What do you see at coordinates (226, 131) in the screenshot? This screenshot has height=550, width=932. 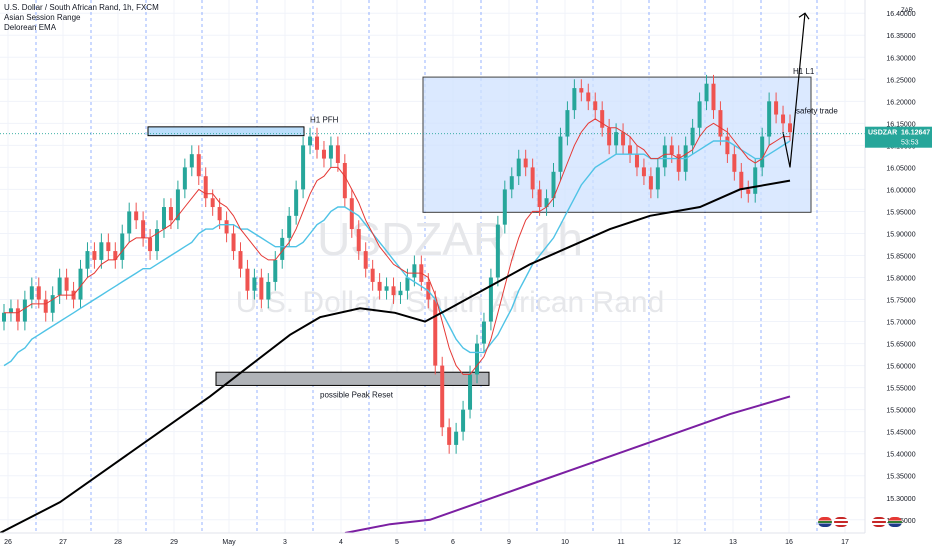 I see `h1-pfh-zone` at bounding box center [226, 131].